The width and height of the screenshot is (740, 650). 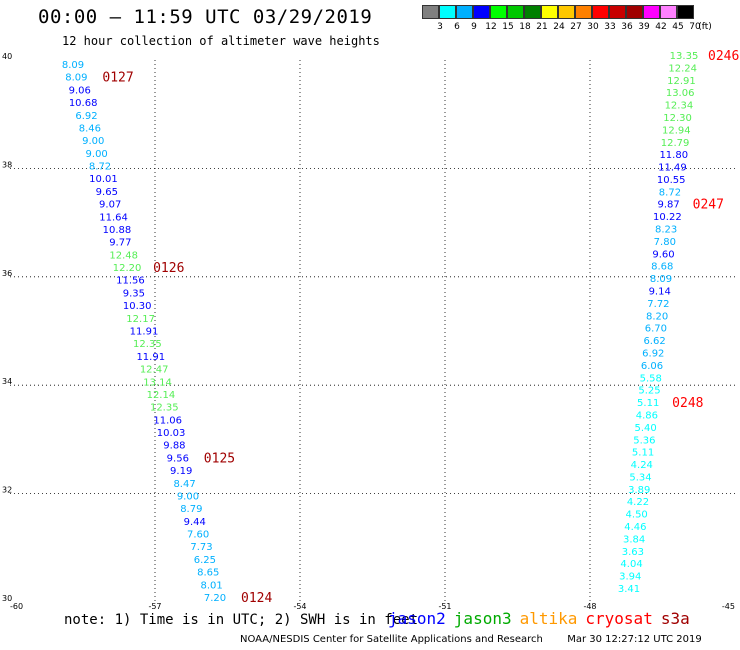 I want to click on pass-number-label: 0247, so click(x=708, y=205).